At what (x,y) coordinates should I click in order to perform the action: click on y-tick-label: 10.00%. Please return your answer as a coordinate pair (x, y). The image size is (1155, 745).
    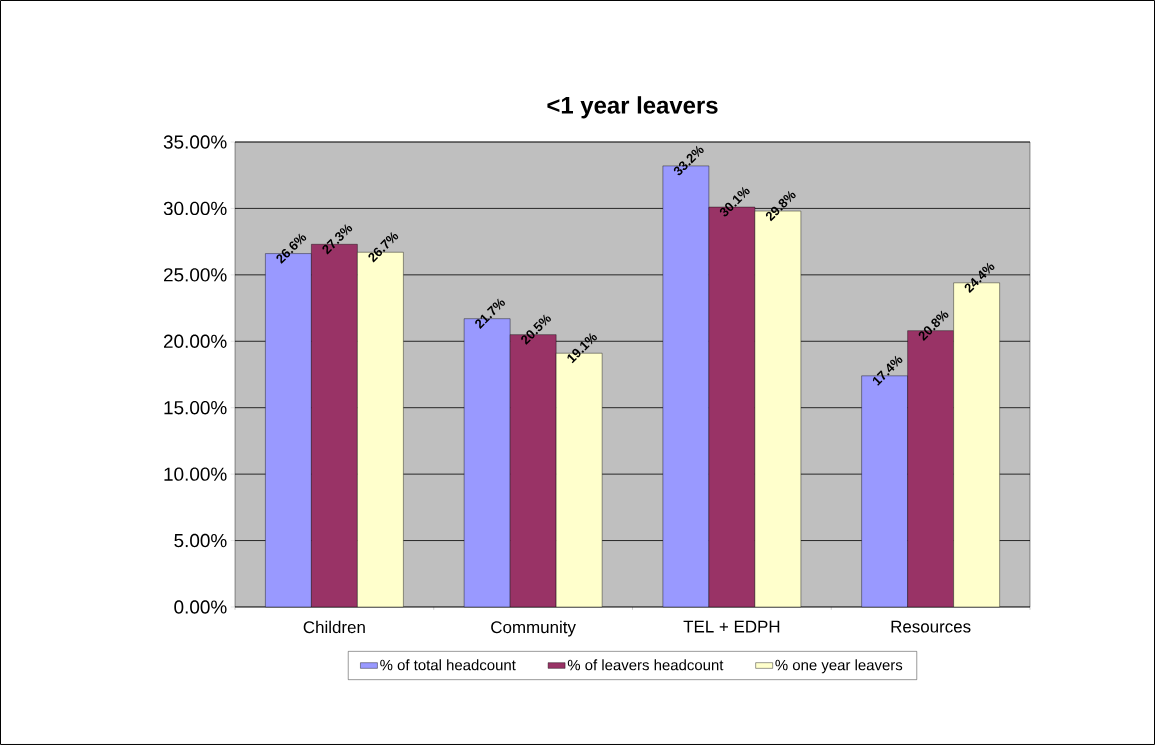
    Looking at the image, I should click on (195, 474).